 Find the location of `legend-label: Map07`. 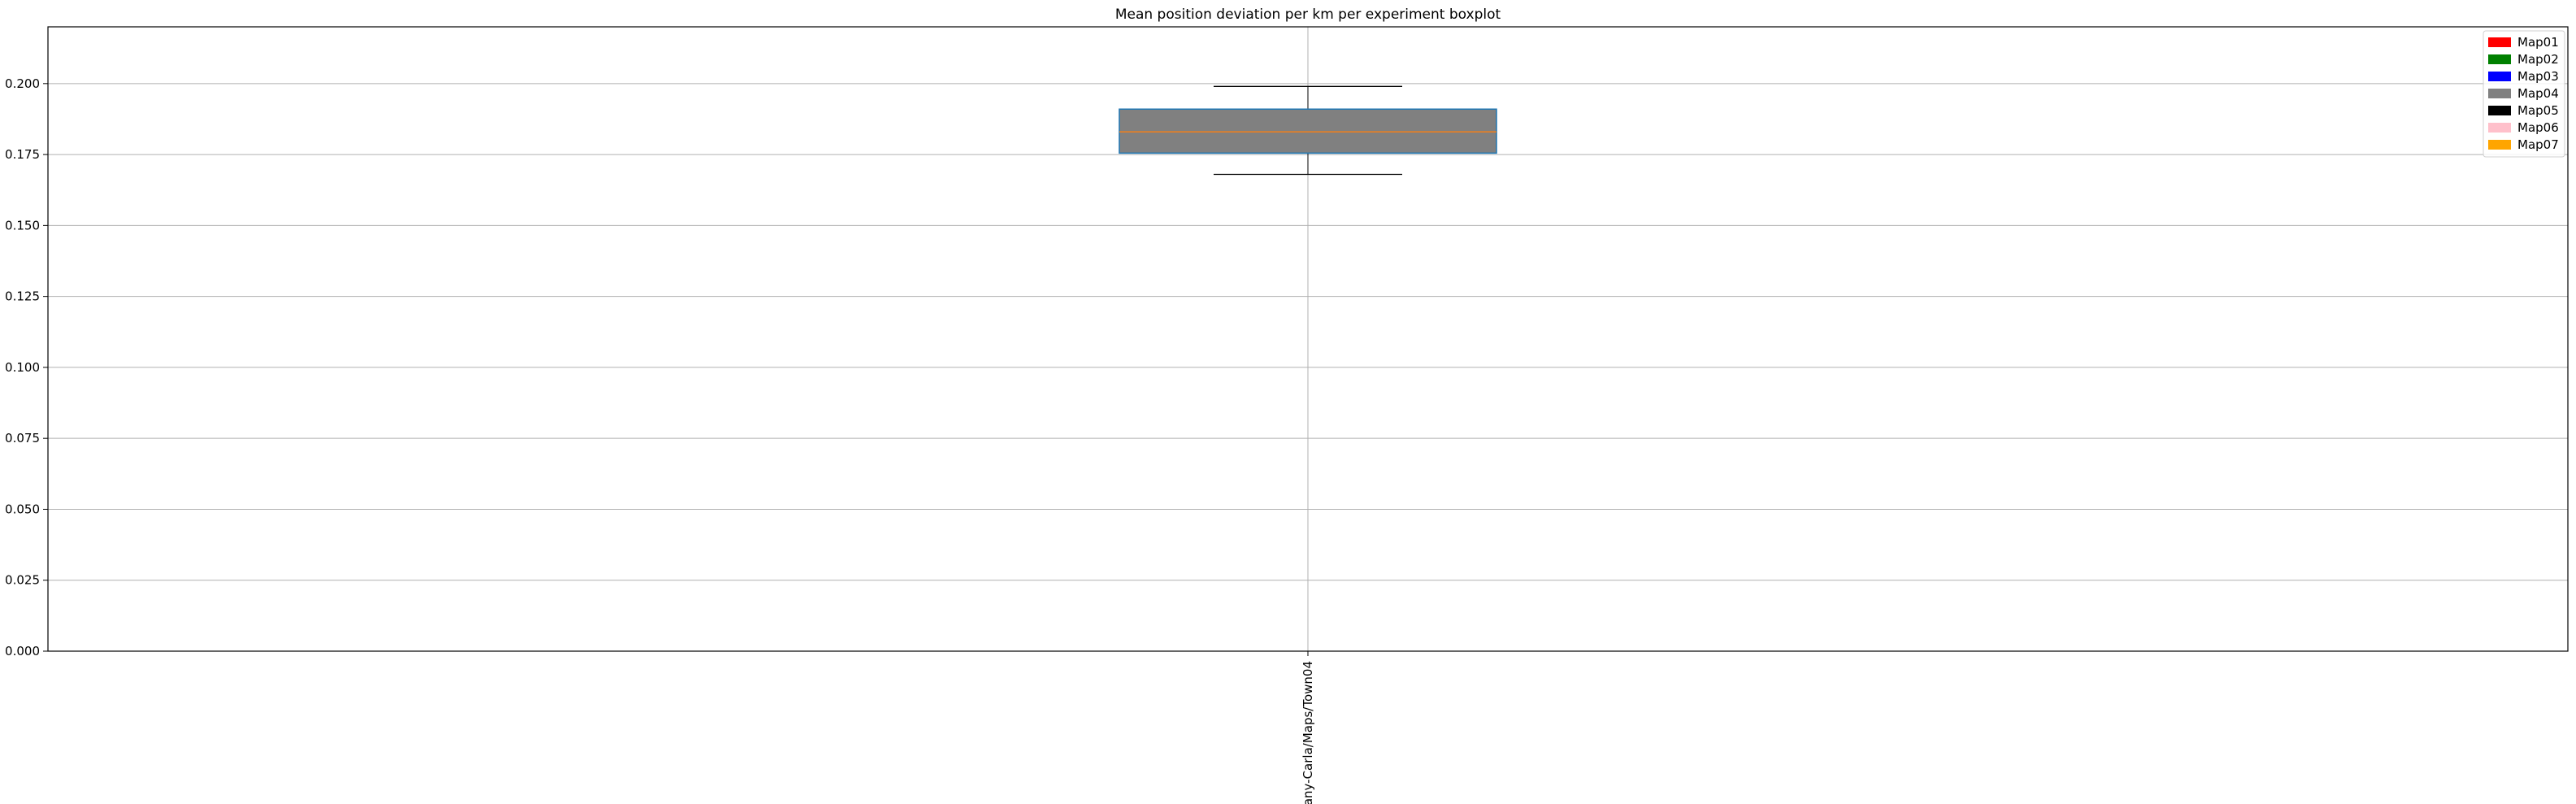

legend-label: Map07 is located at coordinates (2538, 145).